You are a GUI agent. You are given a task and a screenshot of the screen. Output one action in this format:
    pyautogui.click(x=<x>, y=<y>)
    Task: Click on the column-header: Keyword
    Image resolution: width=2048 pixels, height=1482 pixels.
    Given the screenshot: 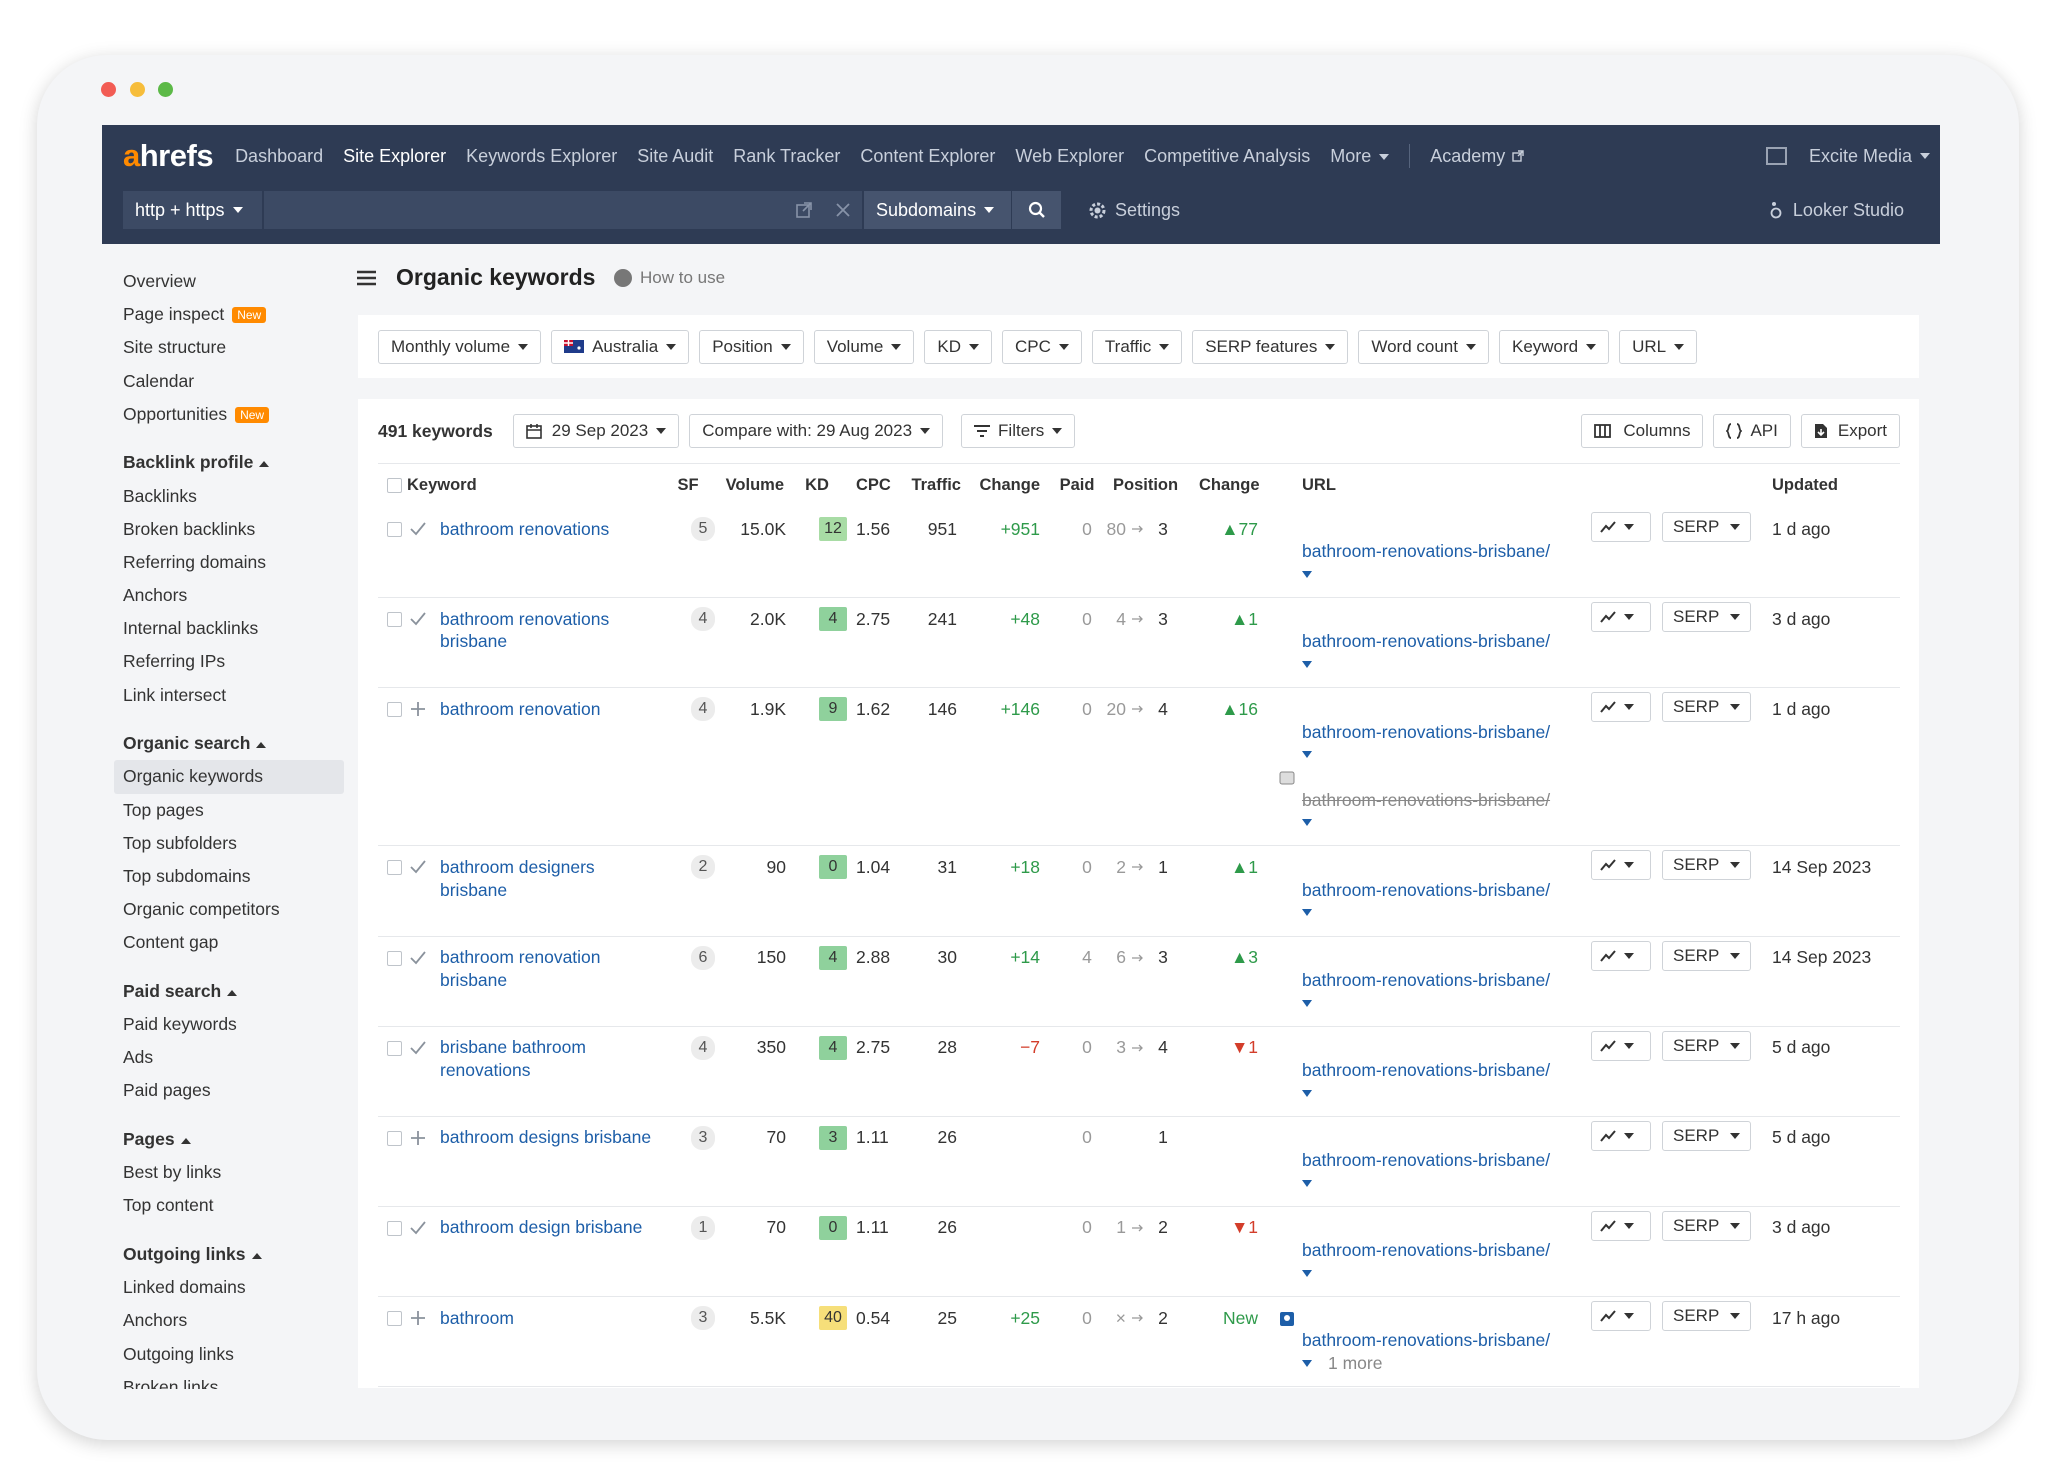 What is the action you would take?
    pyautogui.click(x=442, y=485)
    